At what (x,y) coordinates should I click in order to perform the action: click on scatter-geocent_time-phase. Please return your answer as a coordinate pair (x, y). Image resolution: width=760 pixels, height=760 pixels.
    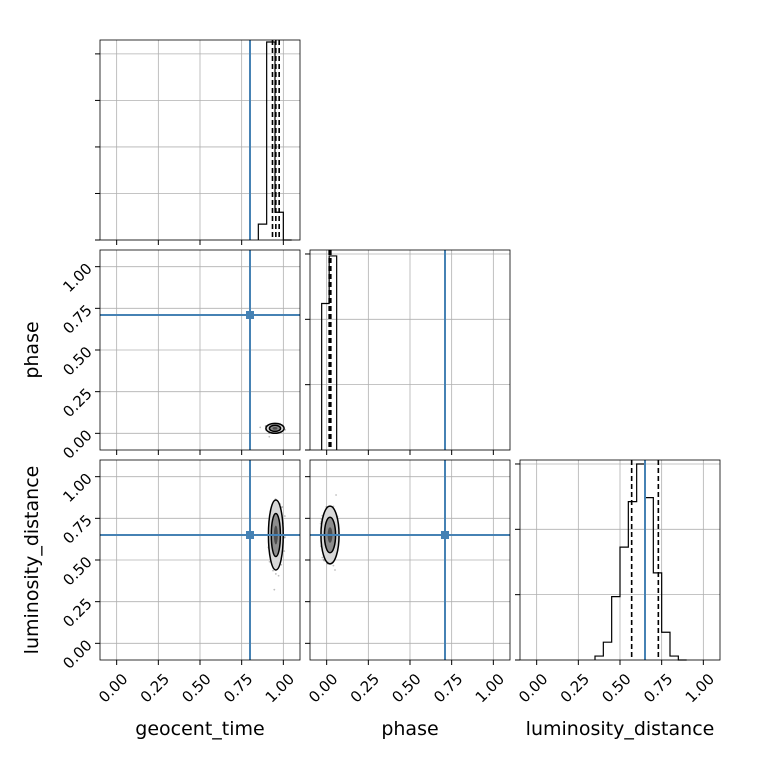
    Looking at the image, I should click on (273, 430).